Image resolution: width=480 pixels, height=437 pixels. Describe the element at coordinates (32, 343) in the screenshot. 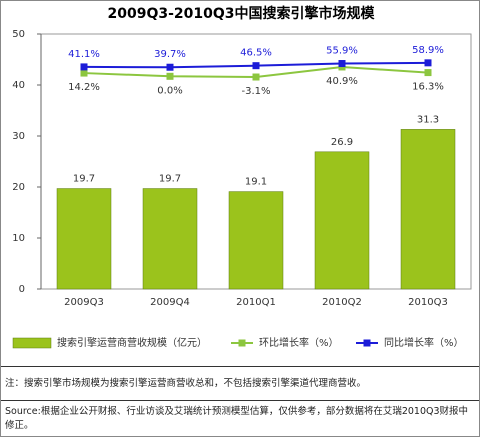

I see `legend-swatch` at that location.